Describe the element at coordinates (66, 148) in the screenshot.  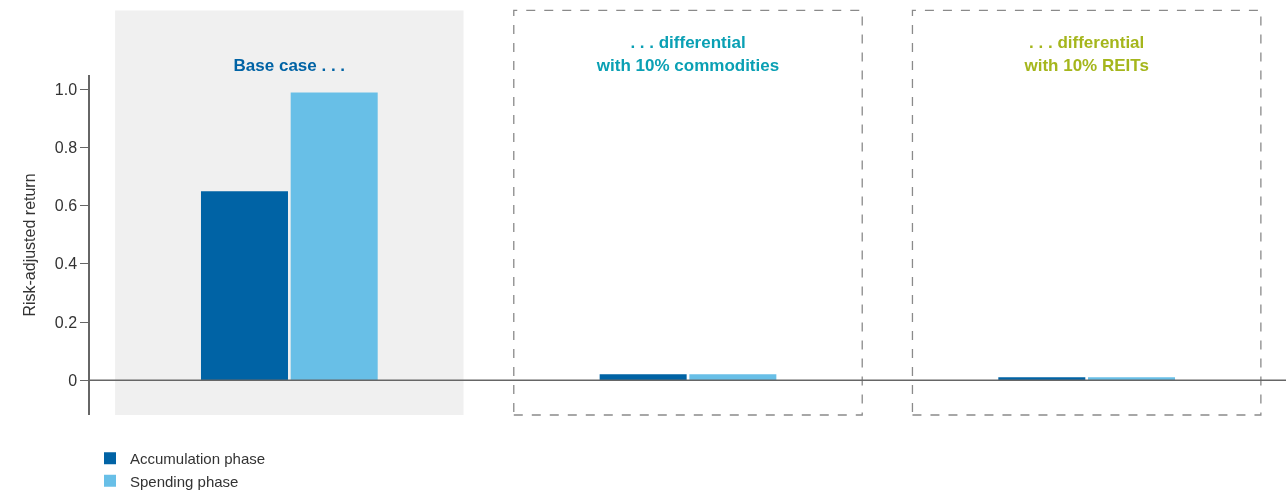
I see `y-tick-label: 0.8` at that location.